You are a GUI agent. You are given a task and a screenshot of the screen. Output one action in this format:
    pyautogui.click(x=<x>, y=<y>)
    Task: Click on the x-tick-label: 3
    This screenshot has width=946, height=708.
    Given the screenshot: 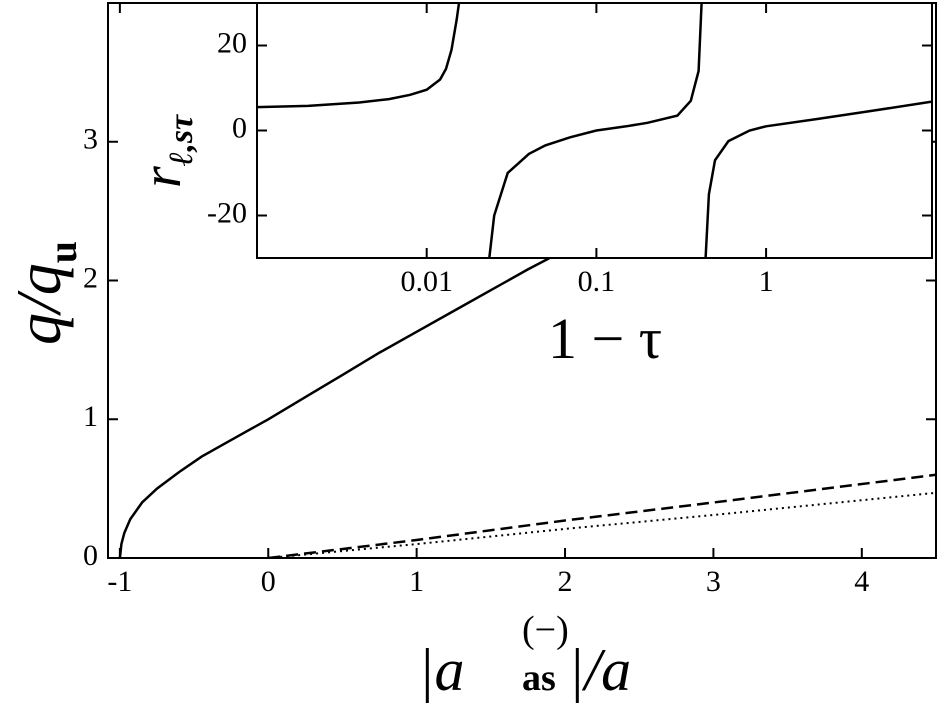 What is the action you would take?
    pyautogui.click(x=713, y=581)
    